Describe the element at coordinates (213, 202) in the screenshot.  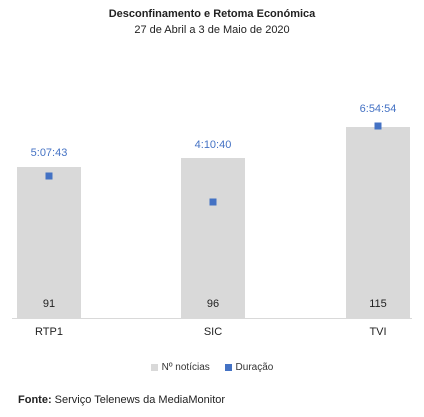
I see `duration-point-sic` at that location.